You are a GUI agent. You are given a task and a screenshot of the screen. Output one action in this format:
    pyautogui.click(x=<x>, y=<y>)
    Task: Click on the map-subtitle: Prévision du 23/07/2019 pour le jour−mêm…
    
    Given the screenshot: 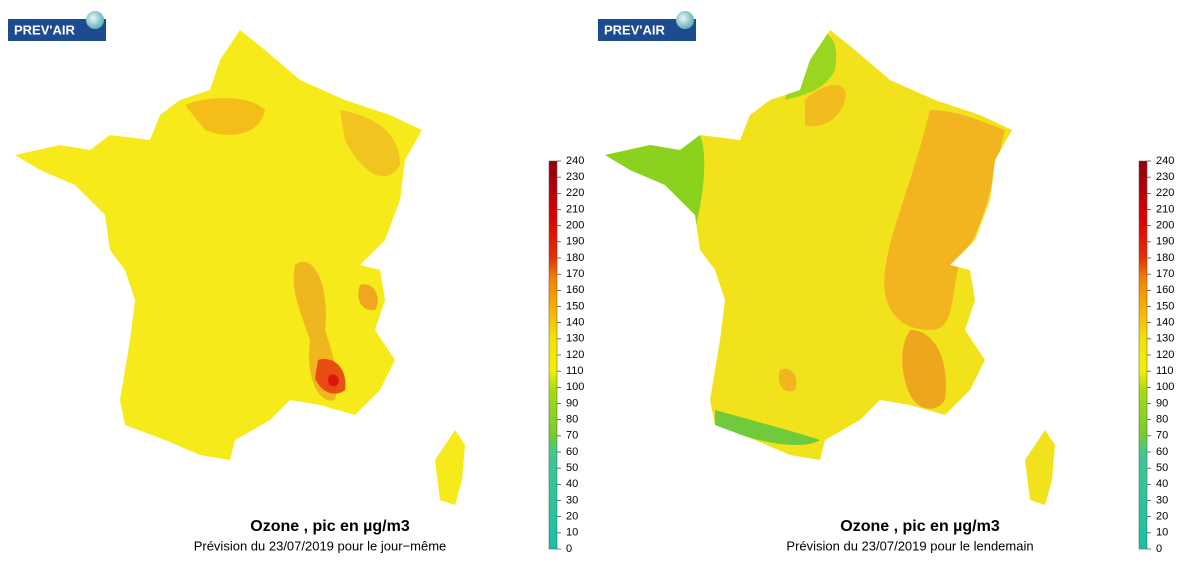 What is the action you would take?
    pyautogui.click(x=320, y=545)
    